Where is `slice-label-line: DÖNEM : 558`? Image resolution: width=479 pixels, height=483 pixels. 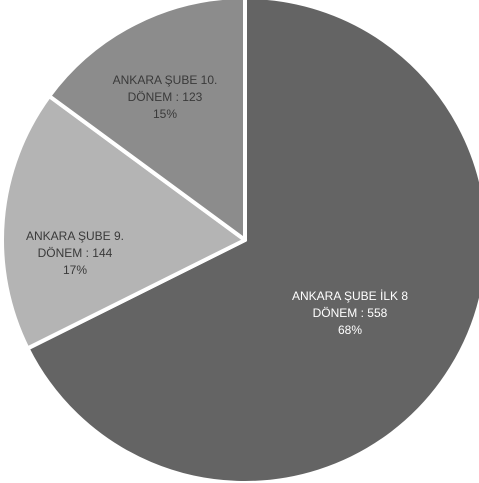
slice-label-line: DÖNEM : 558 is located at coordinates (350, 313).